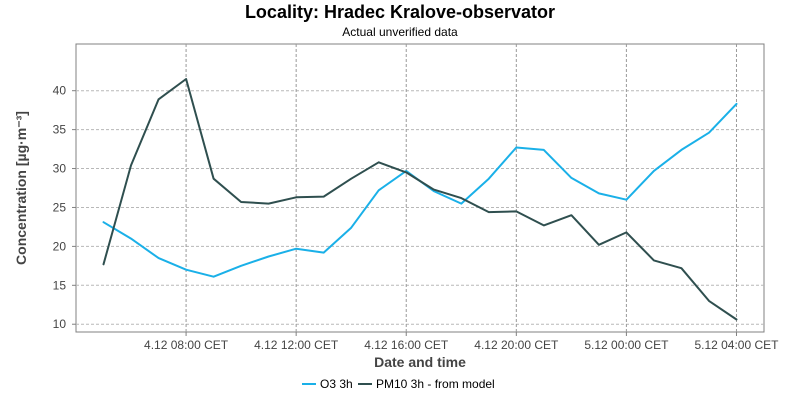  What do you see at coordinates (406, 345) in the screenshot?
I see `x-tick-label: 4.12 16:00 CET` at bounding box center [406, 345].